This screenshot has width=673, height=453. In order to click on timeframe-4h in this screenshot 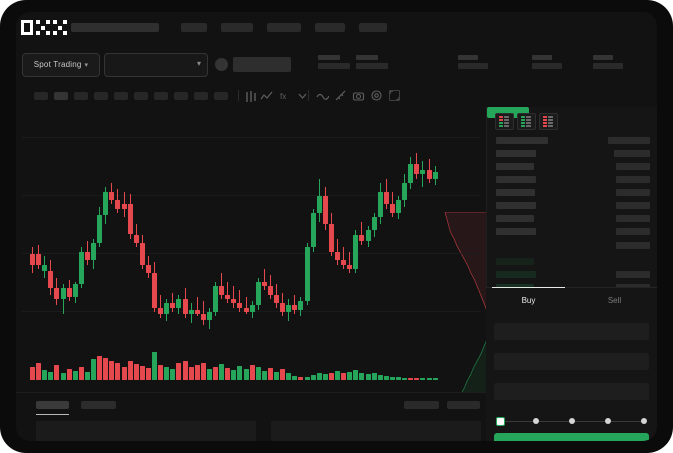, I will do `click(141, 96)`.